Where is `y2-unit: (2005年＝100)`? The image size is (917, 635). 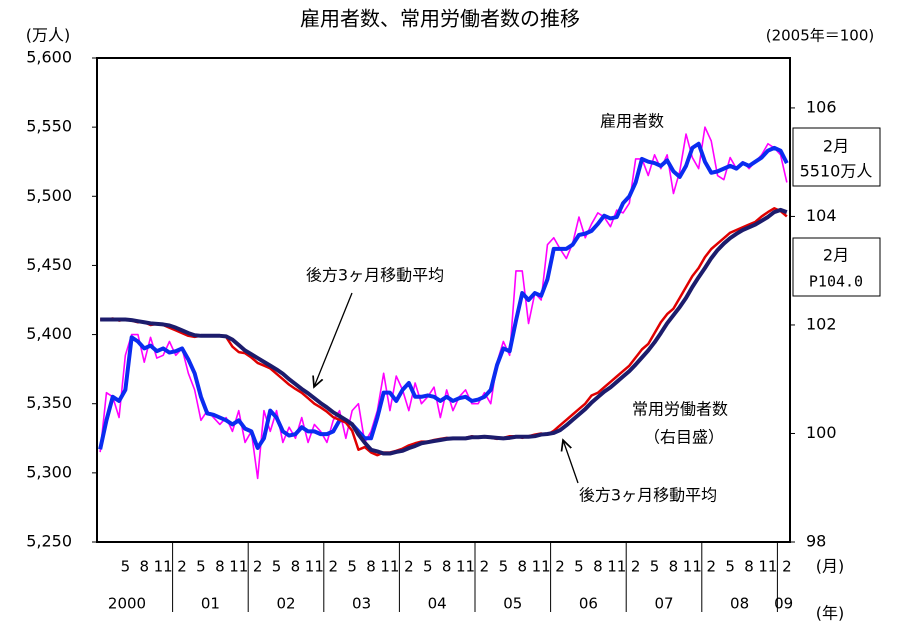 y2-unit: (2005年＝100) is located at coordinates (820, 36).